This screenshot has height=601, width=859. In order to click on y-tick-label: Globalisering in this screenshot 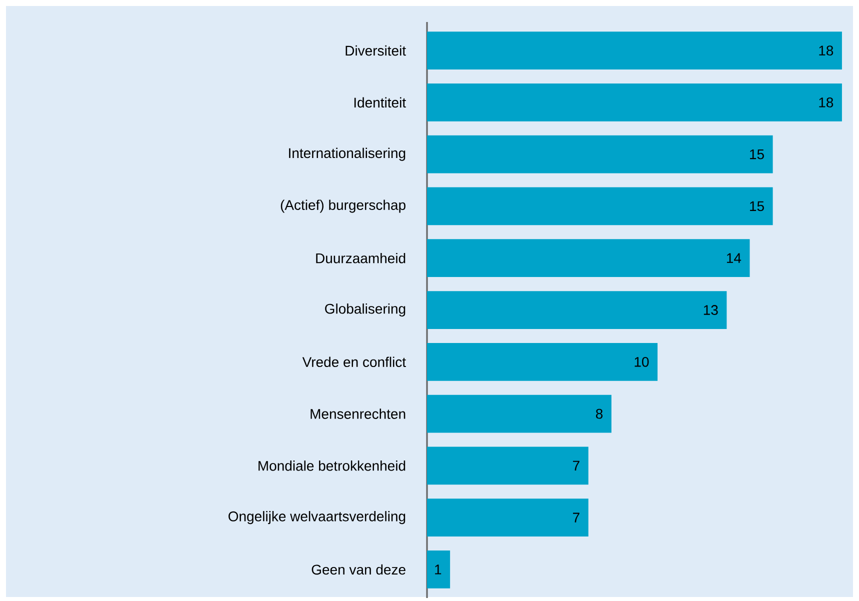, I will do `click(365, 310)`.